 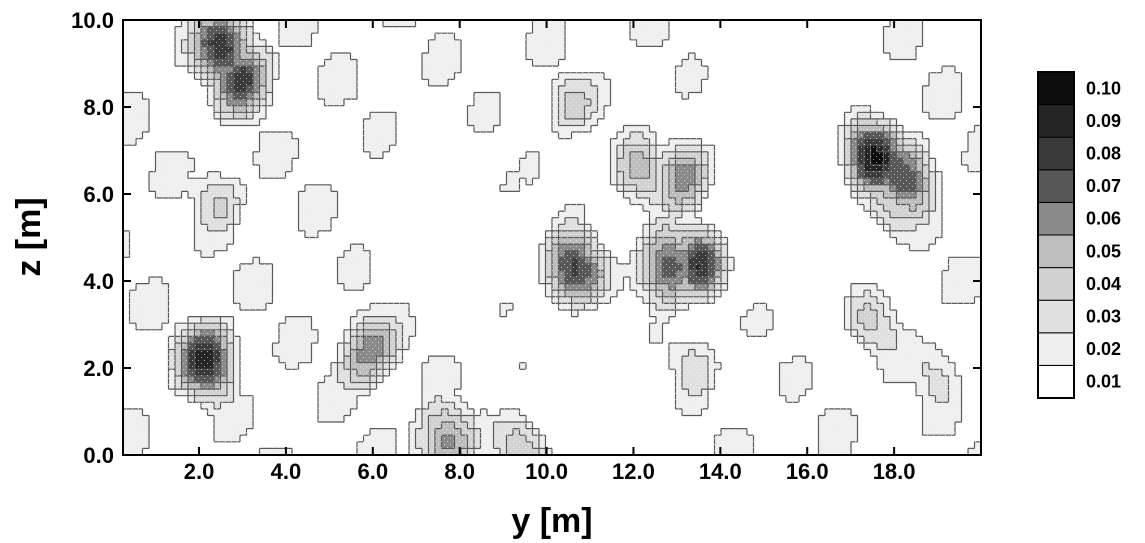 What do you see at coordinates (1103, 186) in the screenshot?
I see `colorbar-label: 0.07` at bounding box center [1103, 186].